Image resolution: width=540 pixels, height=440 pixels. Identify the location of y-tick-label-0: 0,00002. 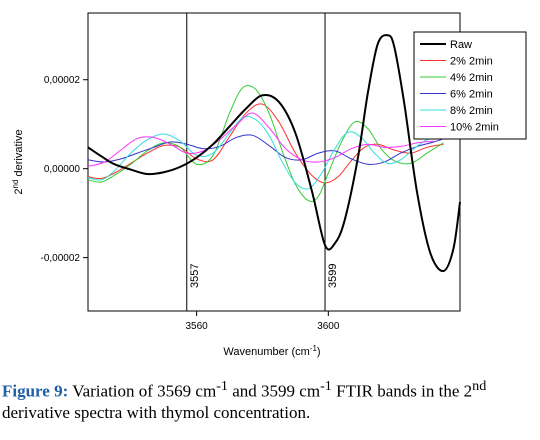
(62, 80).